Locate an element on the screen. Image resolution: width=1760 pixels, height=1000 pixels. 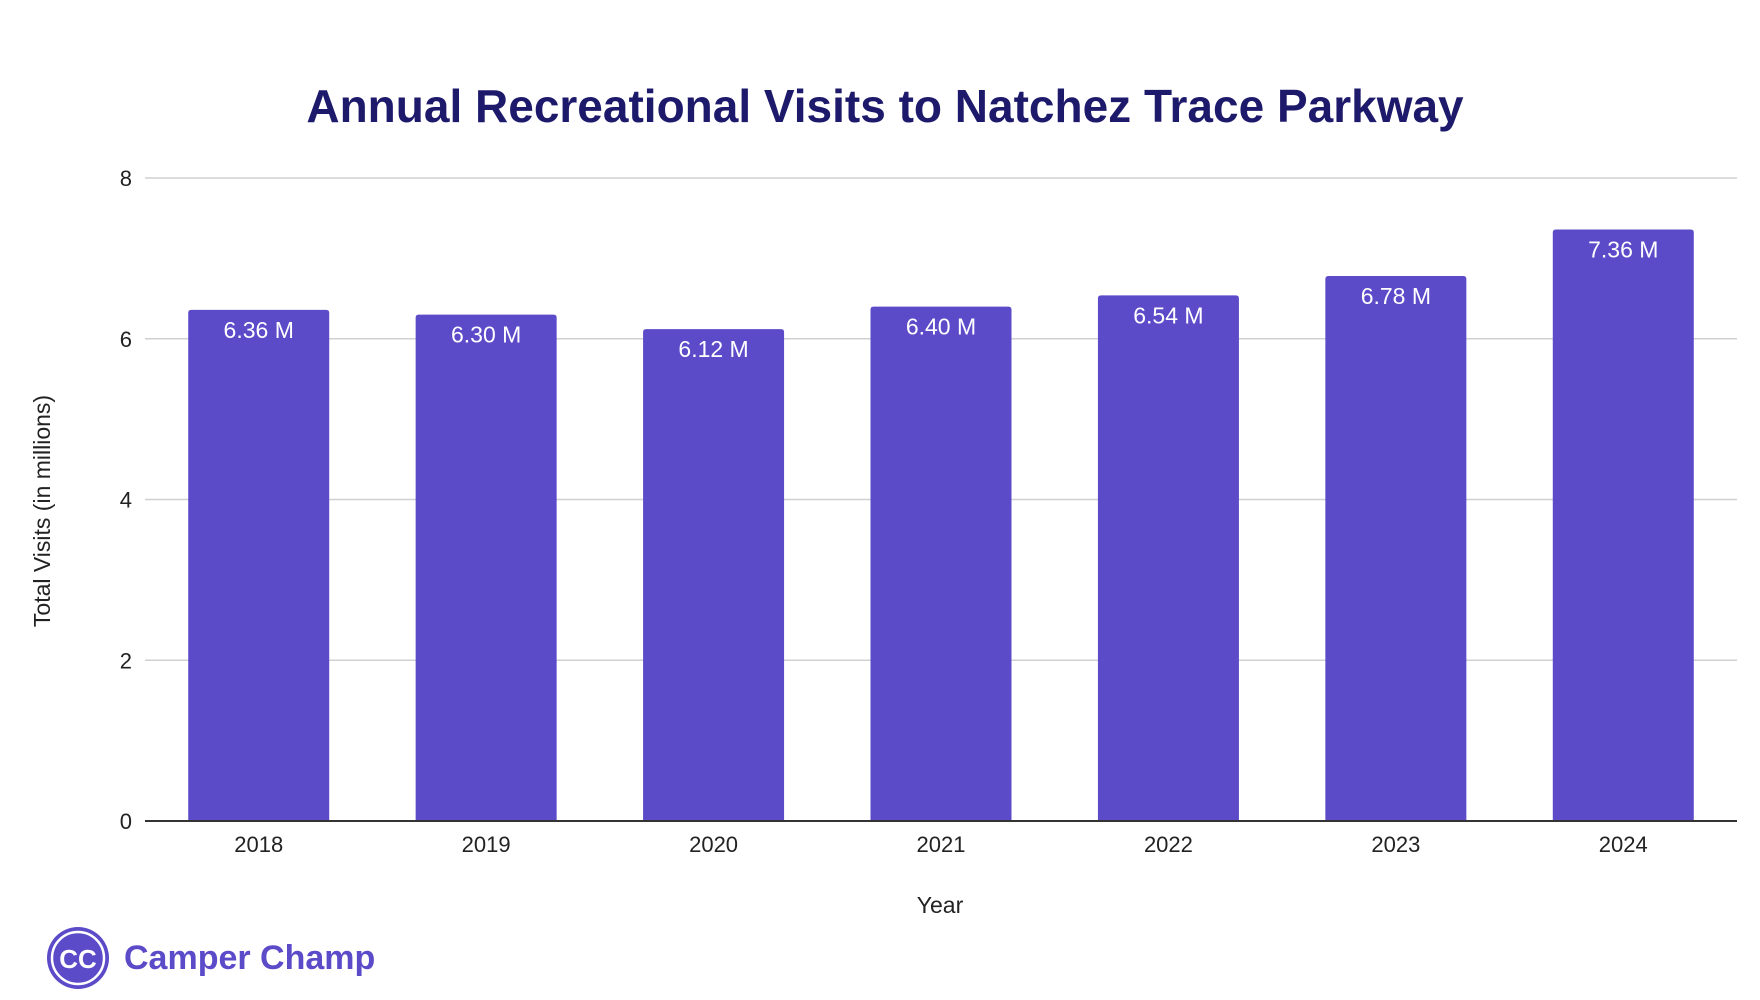
y-tick-label: 8 is located at coordinates (126, 178).